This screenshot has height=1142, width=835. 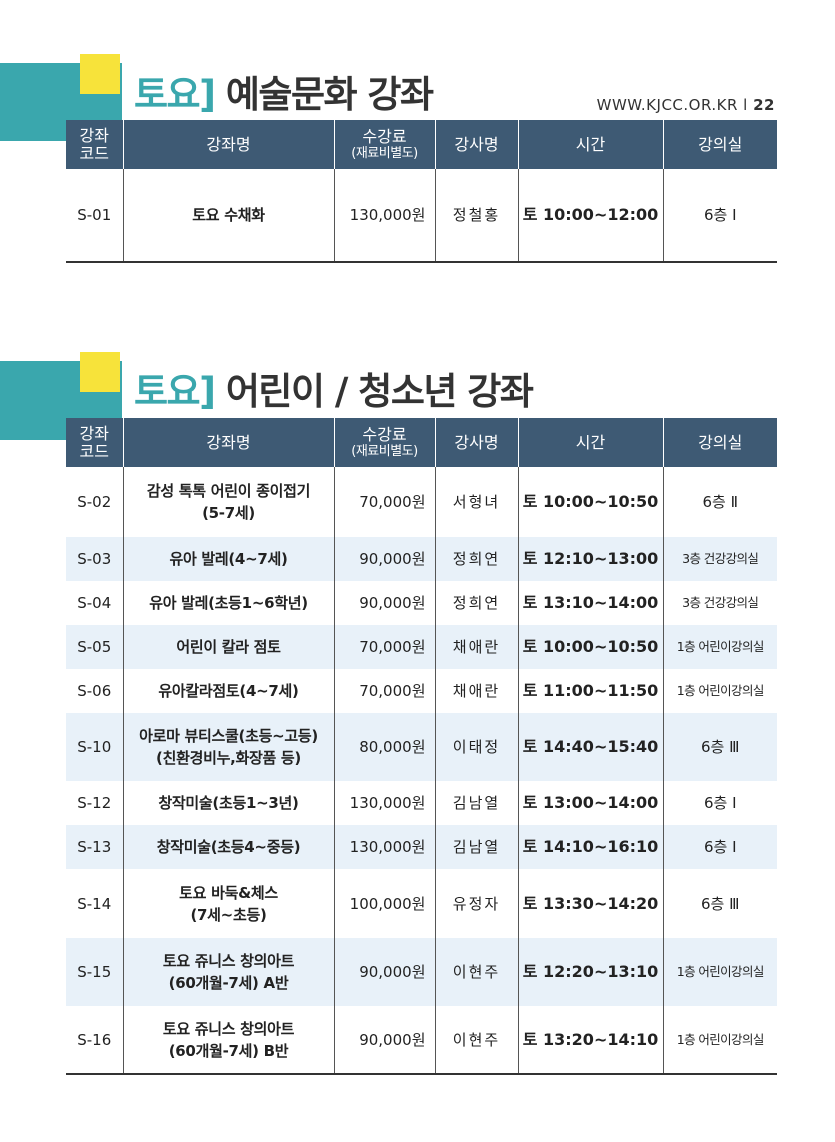 What do you see at coordinates (94, 803) in the screenshot?
I see `course-code: S-12` at bounding box center [94, 803].